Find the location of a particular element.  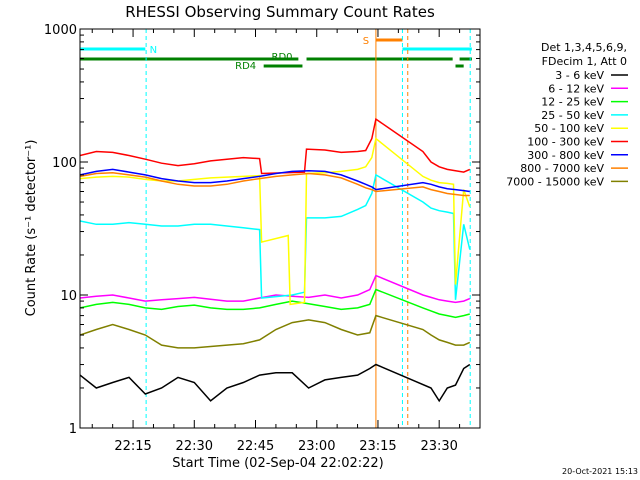

x-tick-label: 22:45 is located at coordinates (255, 446).